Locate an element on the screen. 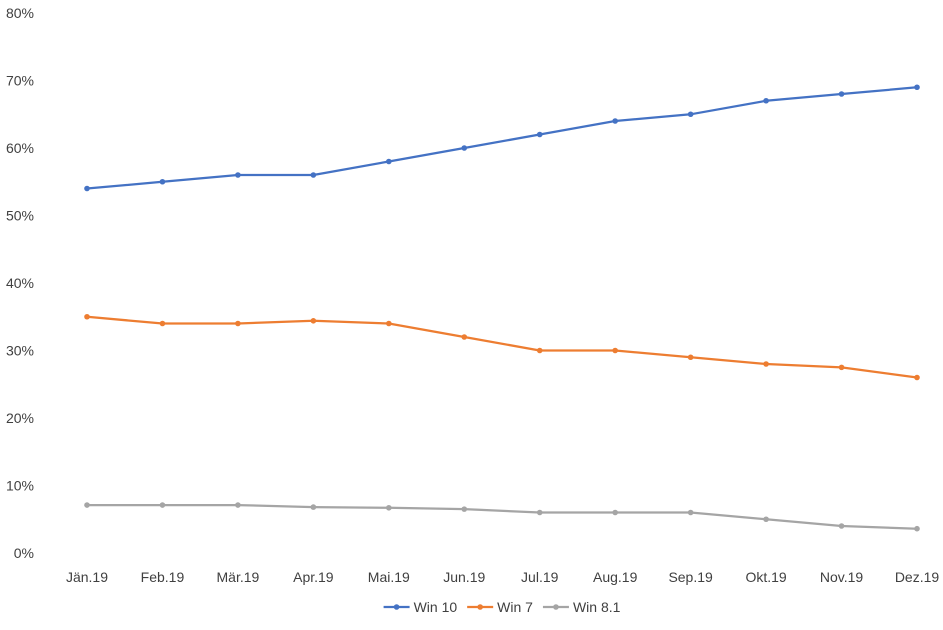  legend-item-win-7: Win 7 is located at coordinates (500, 607).